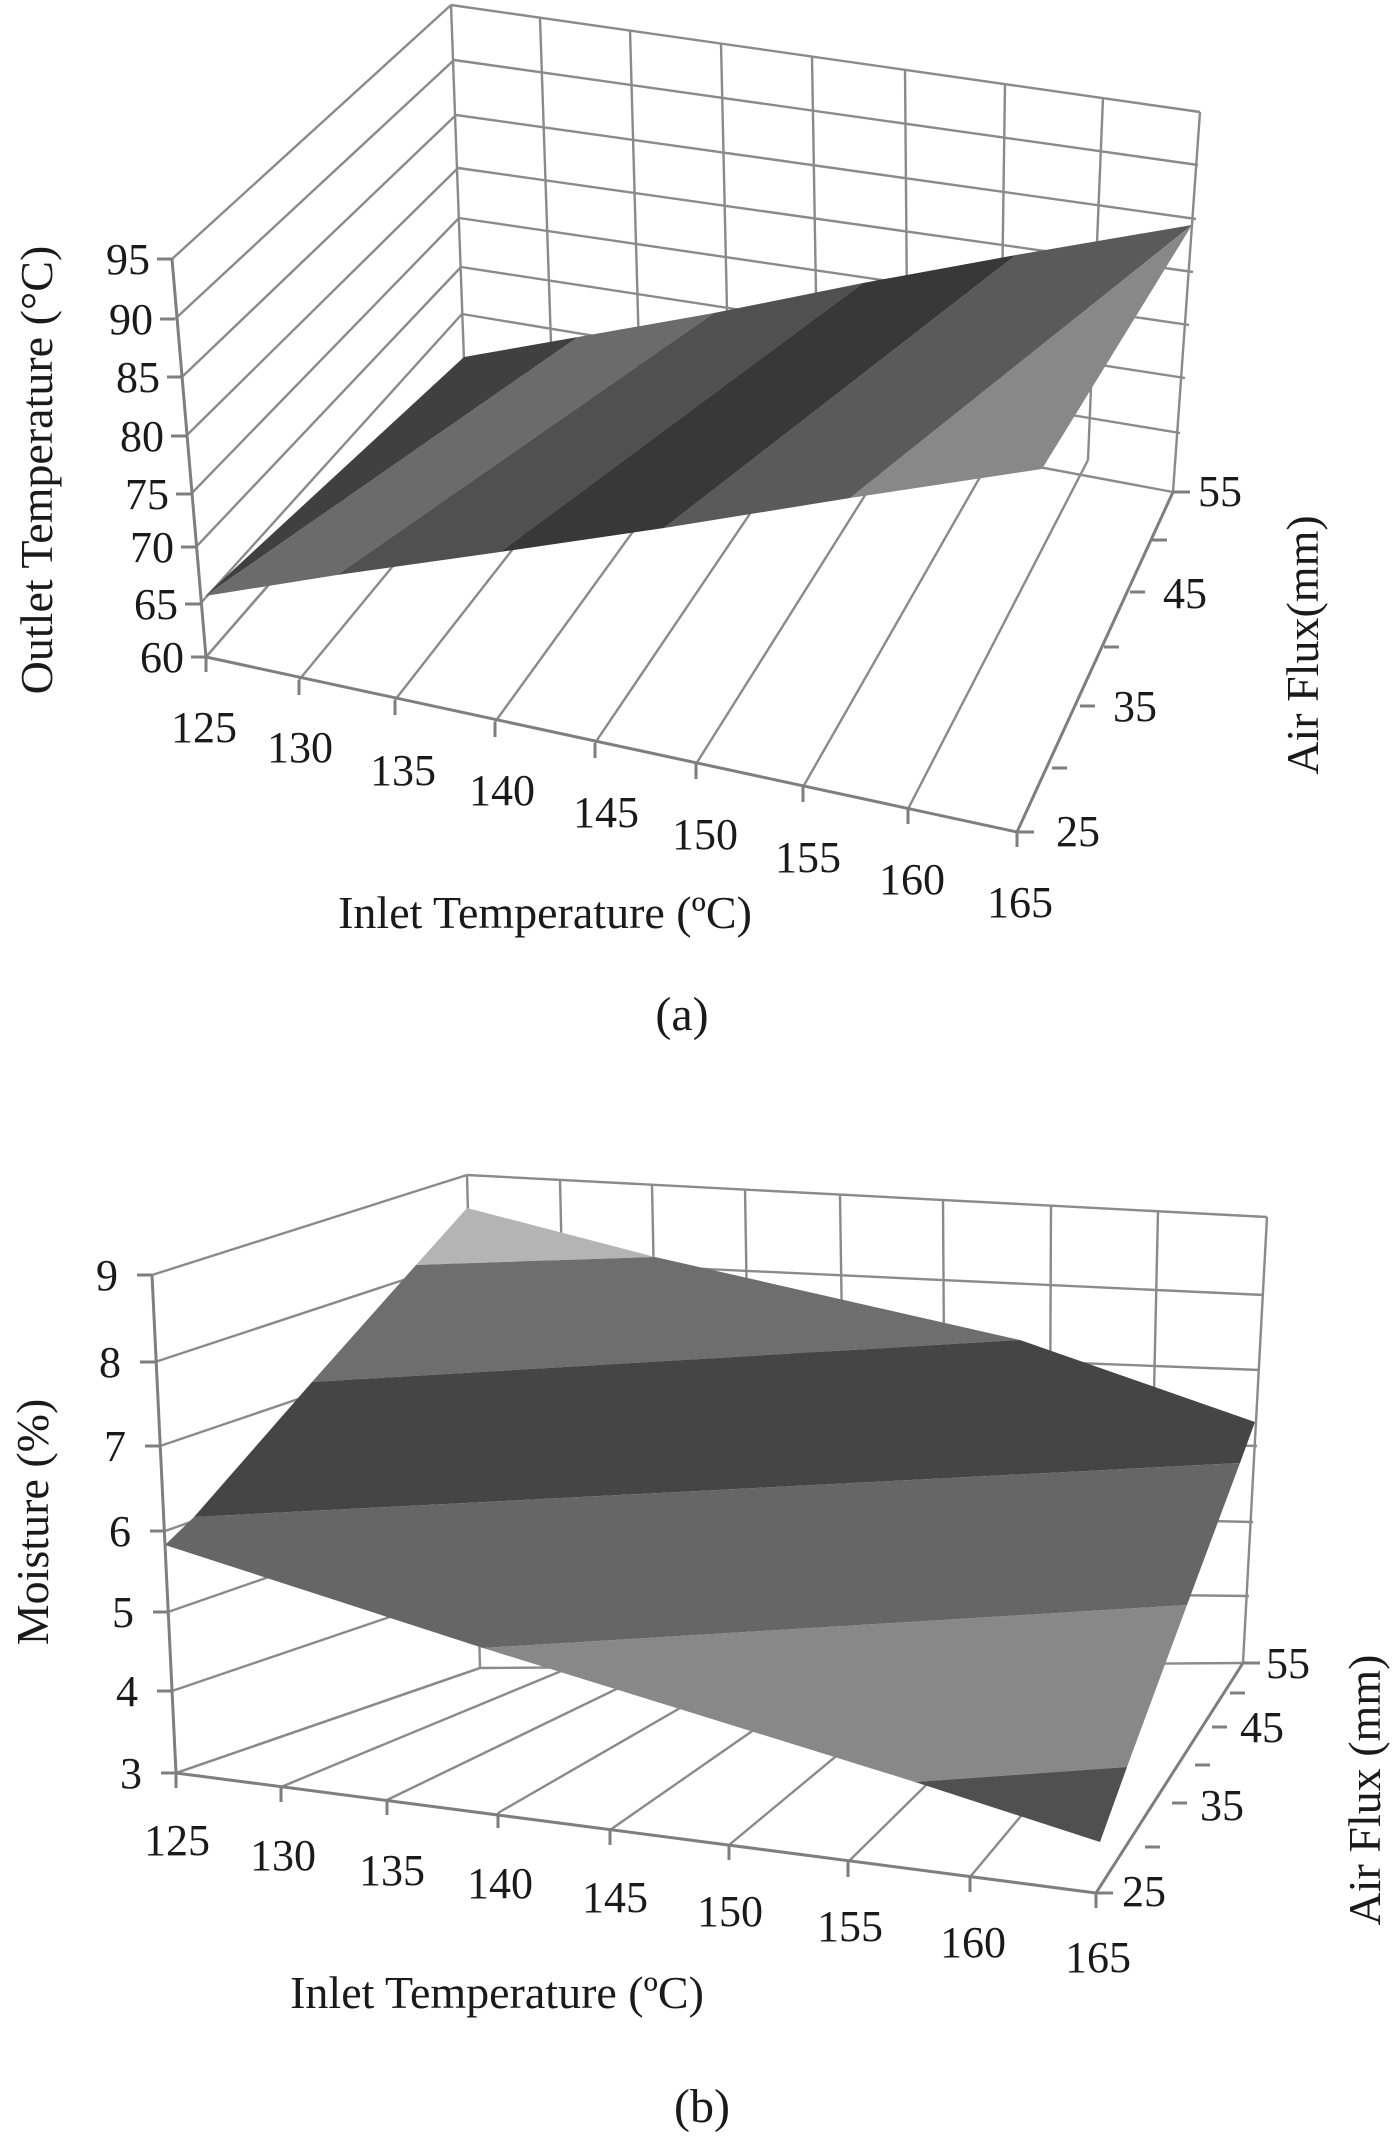 The width and height of the screenshot is (1400, 2140). What do you see at coordinates (110, 1362) in the screenshot?
I see `z-tick-label: 8` at bounding box center [110, 1362].